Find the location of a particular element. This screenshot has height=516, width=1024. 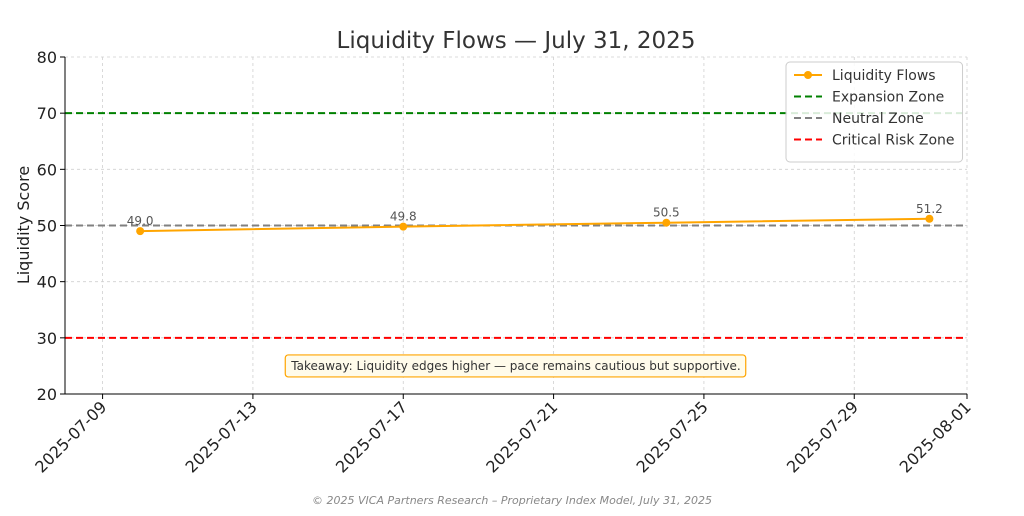

legend-label: Expansion Zone is located at coordinates (888, 98).